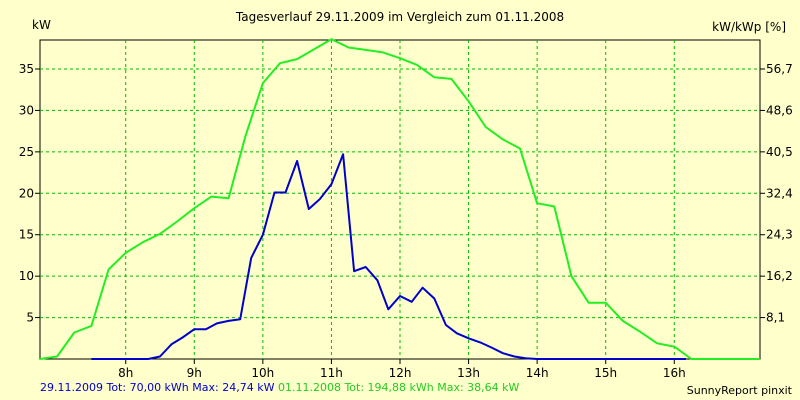 The image size is (800, 400). What do you see at coordinates (398, 387) in the screenshot?
I see `series2-summary: 01.11.2008 Tot: 194,88 kWh Max: 38,64 kW` at bounding box center [398, 387].